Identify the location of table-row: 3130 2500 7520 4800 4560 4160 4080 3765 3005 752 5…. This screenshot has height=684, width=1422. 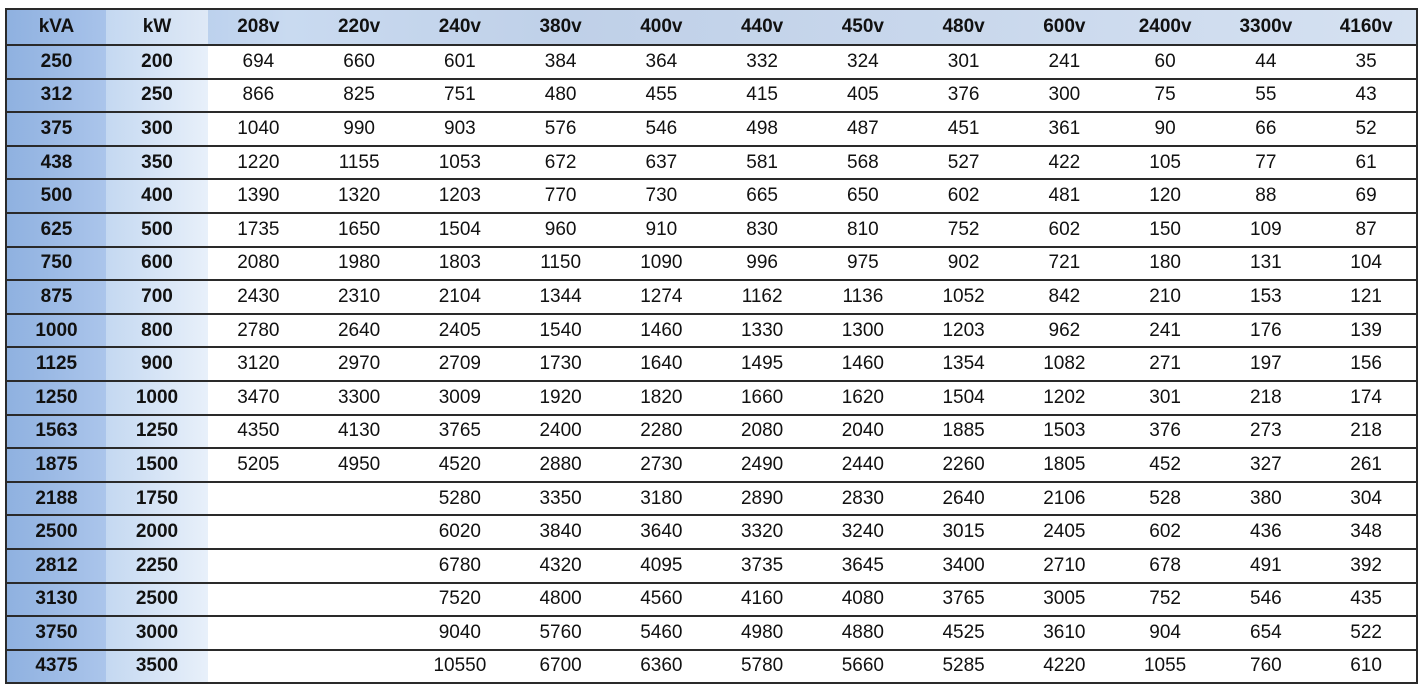
(711, 600).